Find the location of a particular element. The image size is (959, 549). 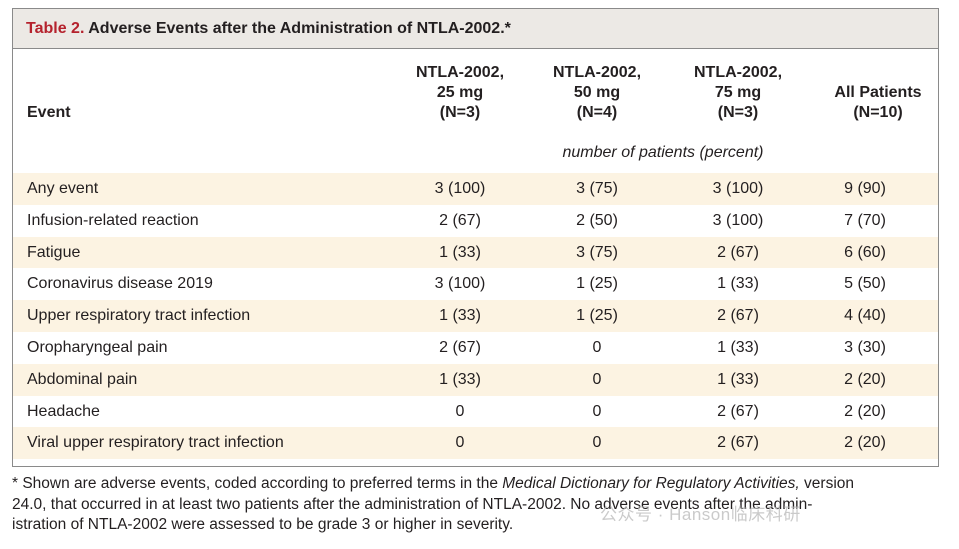

table-row: Any event 3 (100) 3 (75) 3 (100) 9 (90) is located at coordinates (475, 189).